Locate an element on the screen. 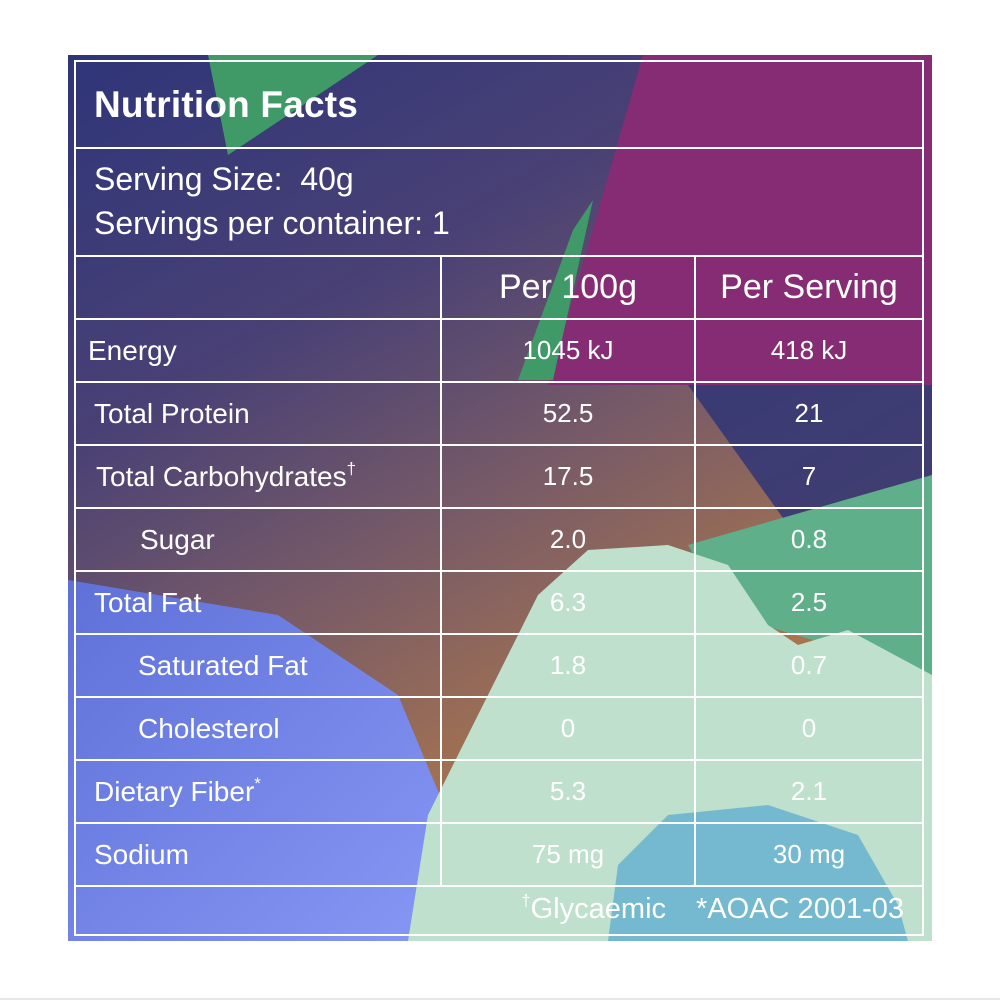  value-per-100g: 1.8 is located at coordinates (569, 665).